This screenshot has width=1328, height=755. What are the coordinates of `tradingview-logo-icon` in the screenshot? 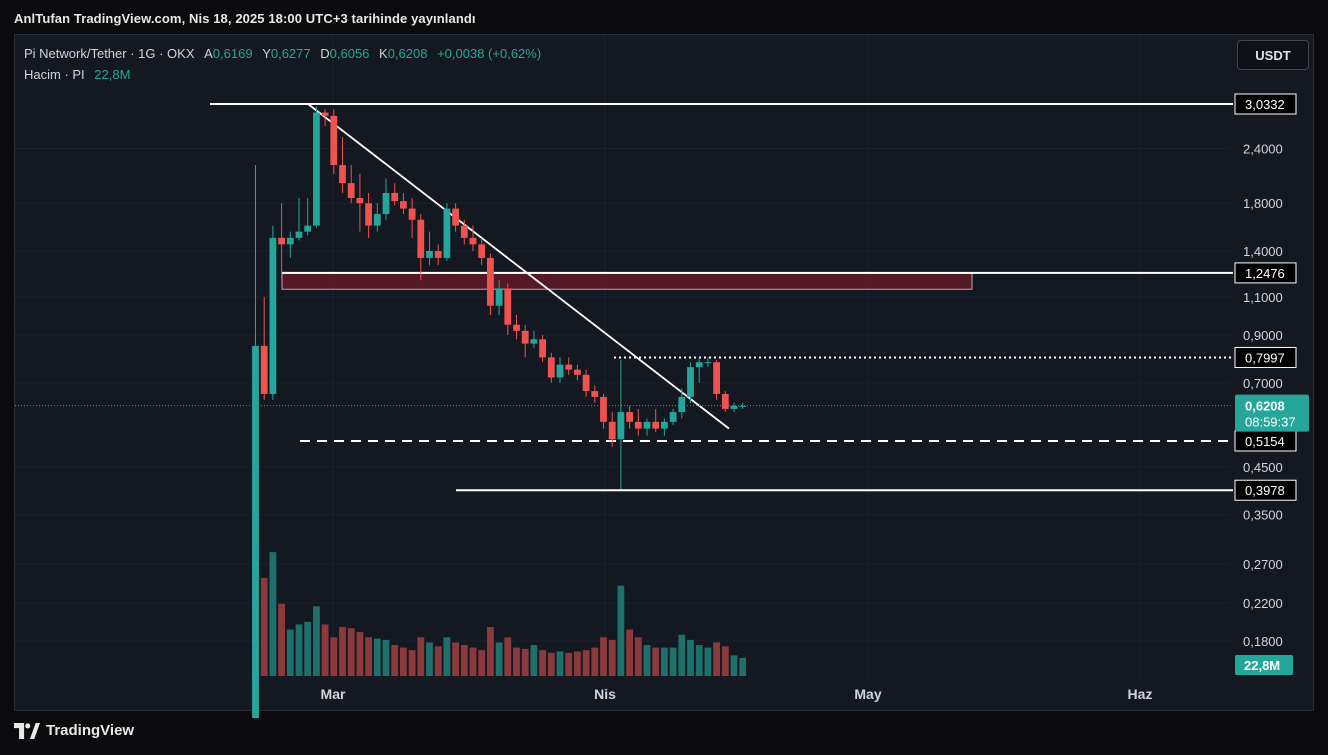 It's located at (27, 730).